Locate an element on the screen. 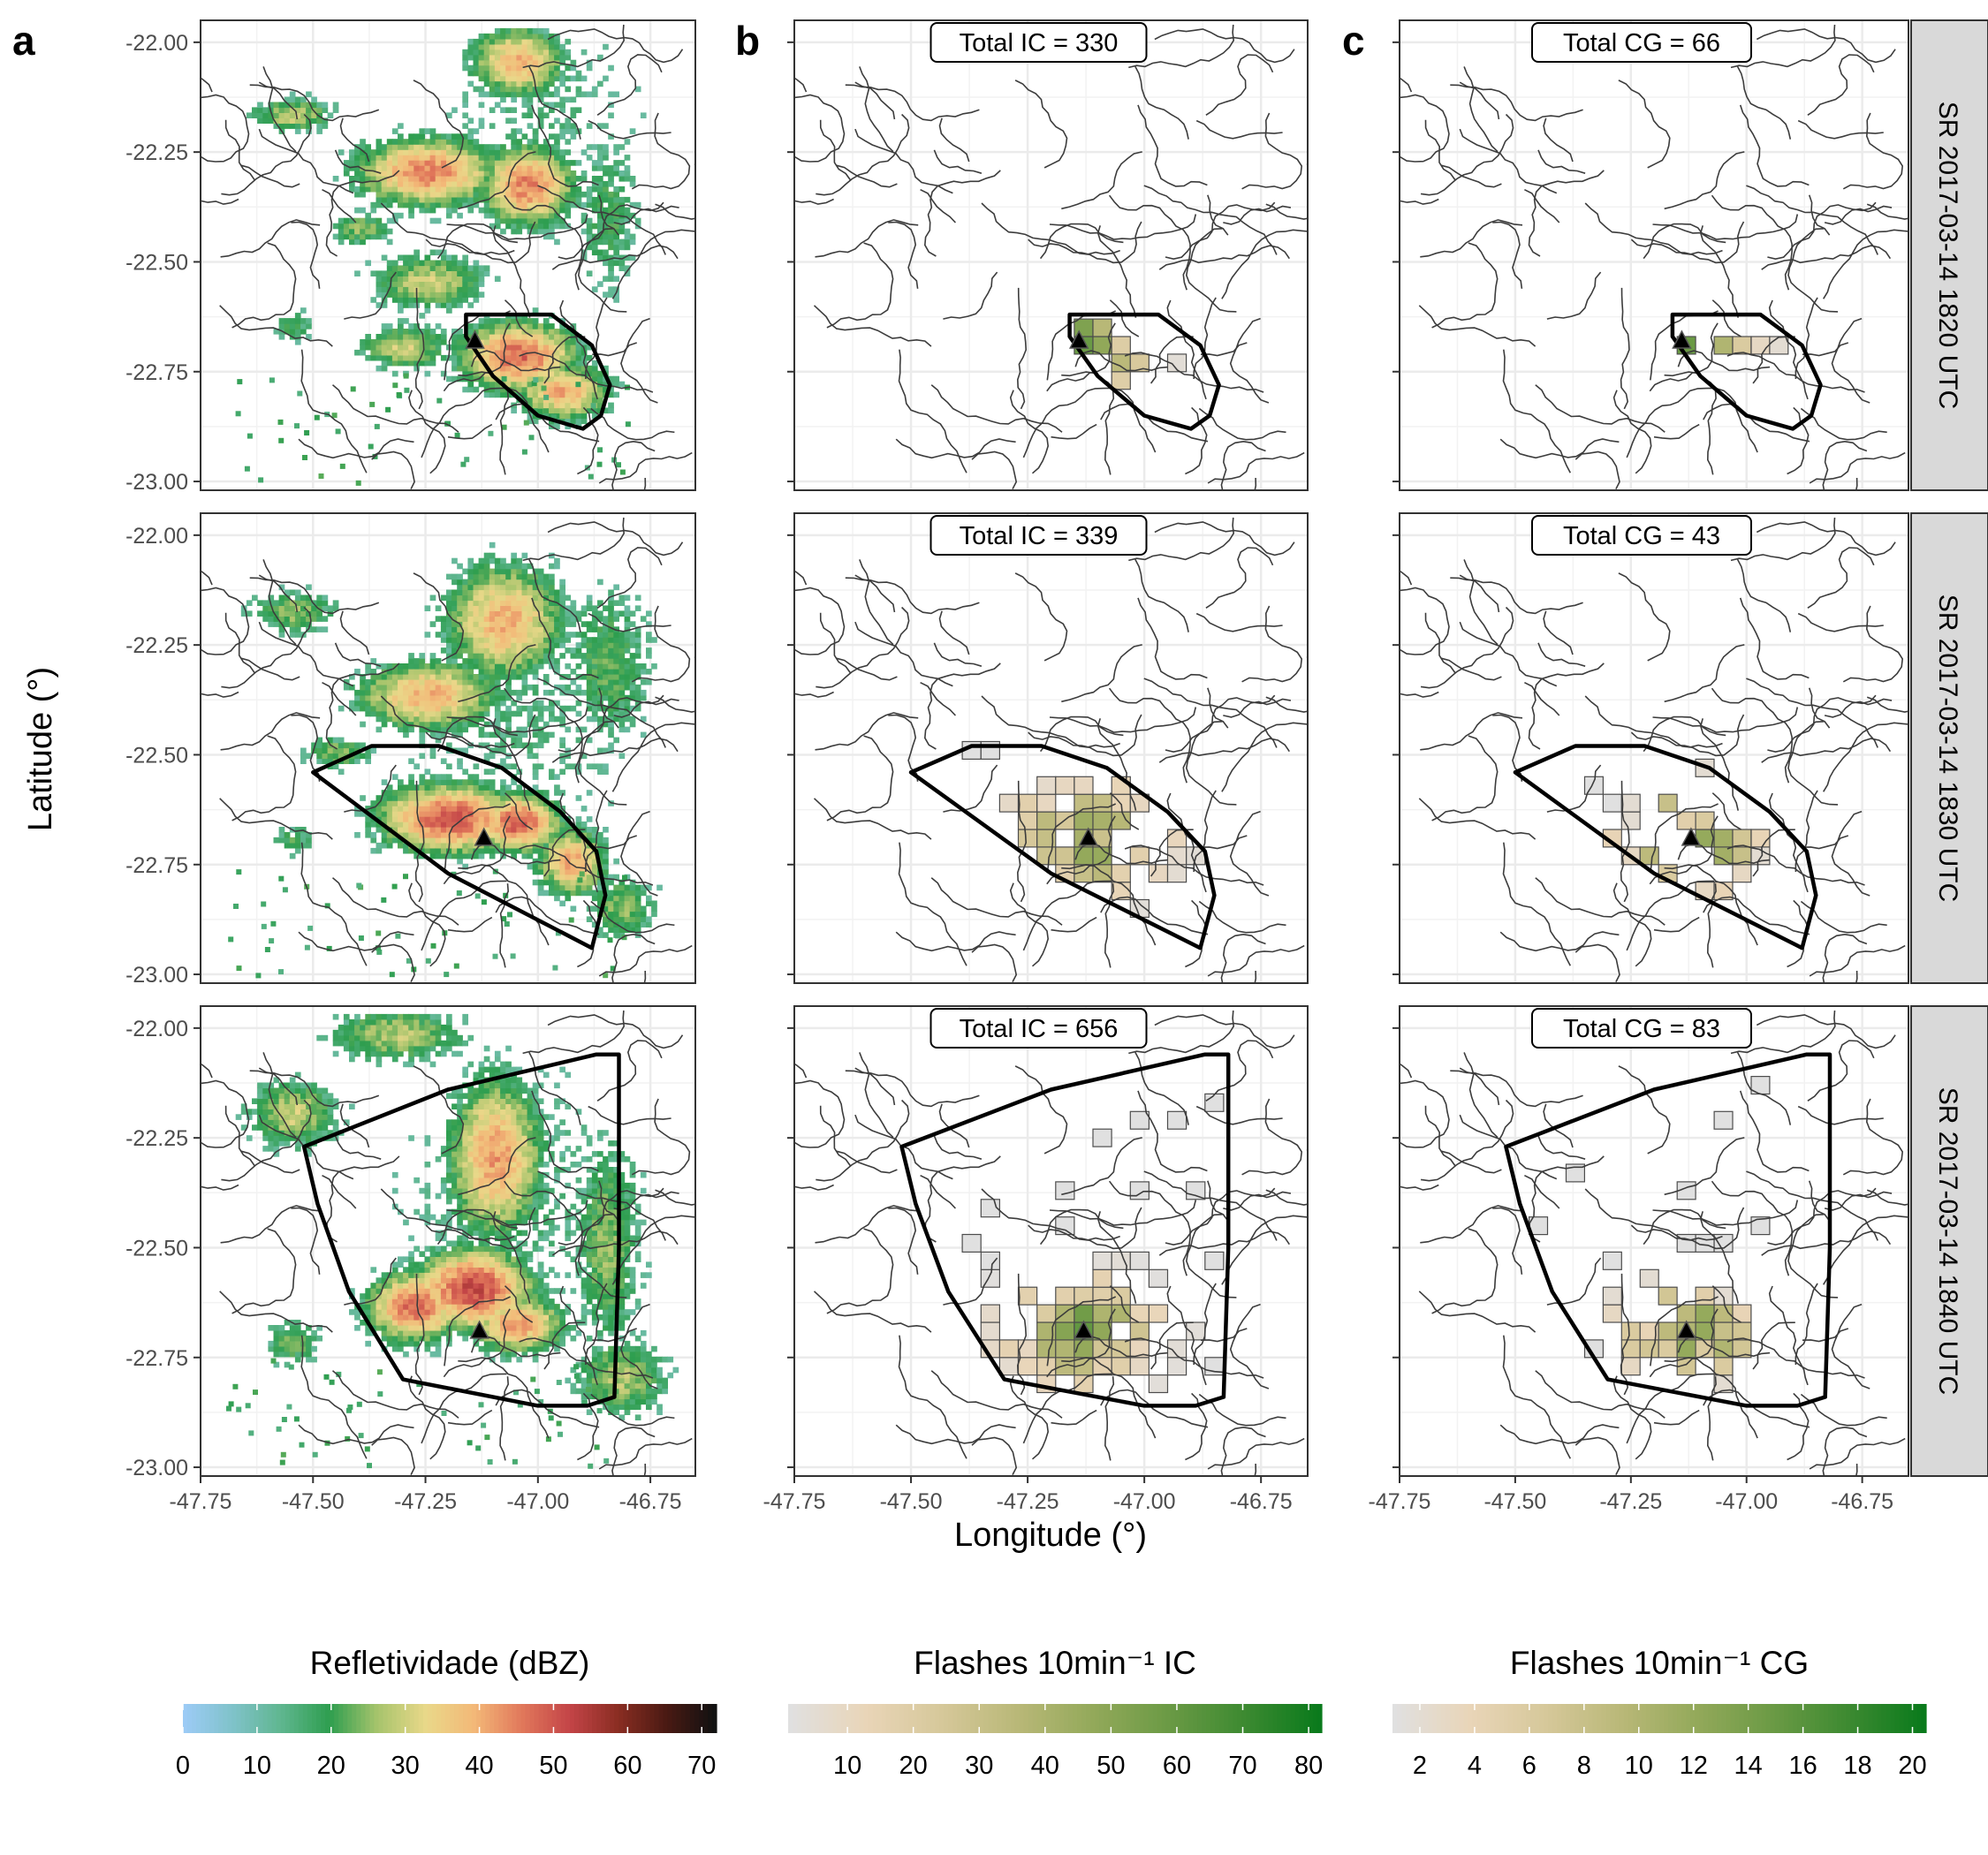 This screenshot has height=1855, width=1988. municipal-borders is located at coordinates (448, 257).